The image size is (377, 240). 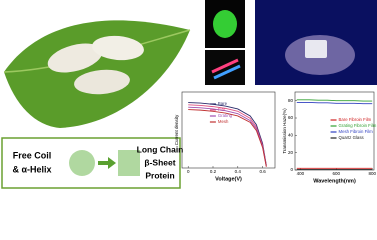 What do you see at coordinates (284, 131) in the screenshot?
I see `y-axis-label: Transmission Haze(%)` at bounding box center [284, 131].